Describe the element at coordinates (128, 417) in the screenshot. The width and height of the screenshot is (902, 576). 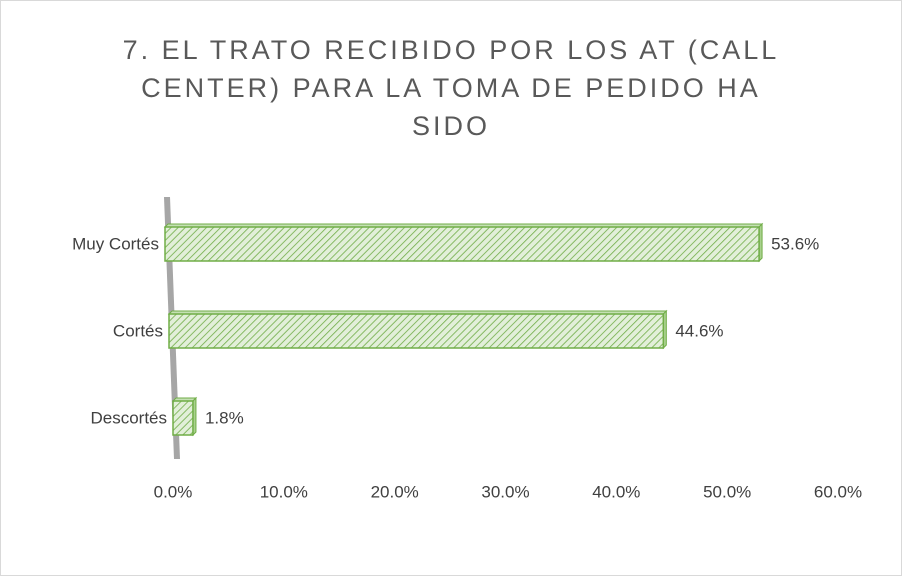
I see `y-tick-label: Descortés` at that location.